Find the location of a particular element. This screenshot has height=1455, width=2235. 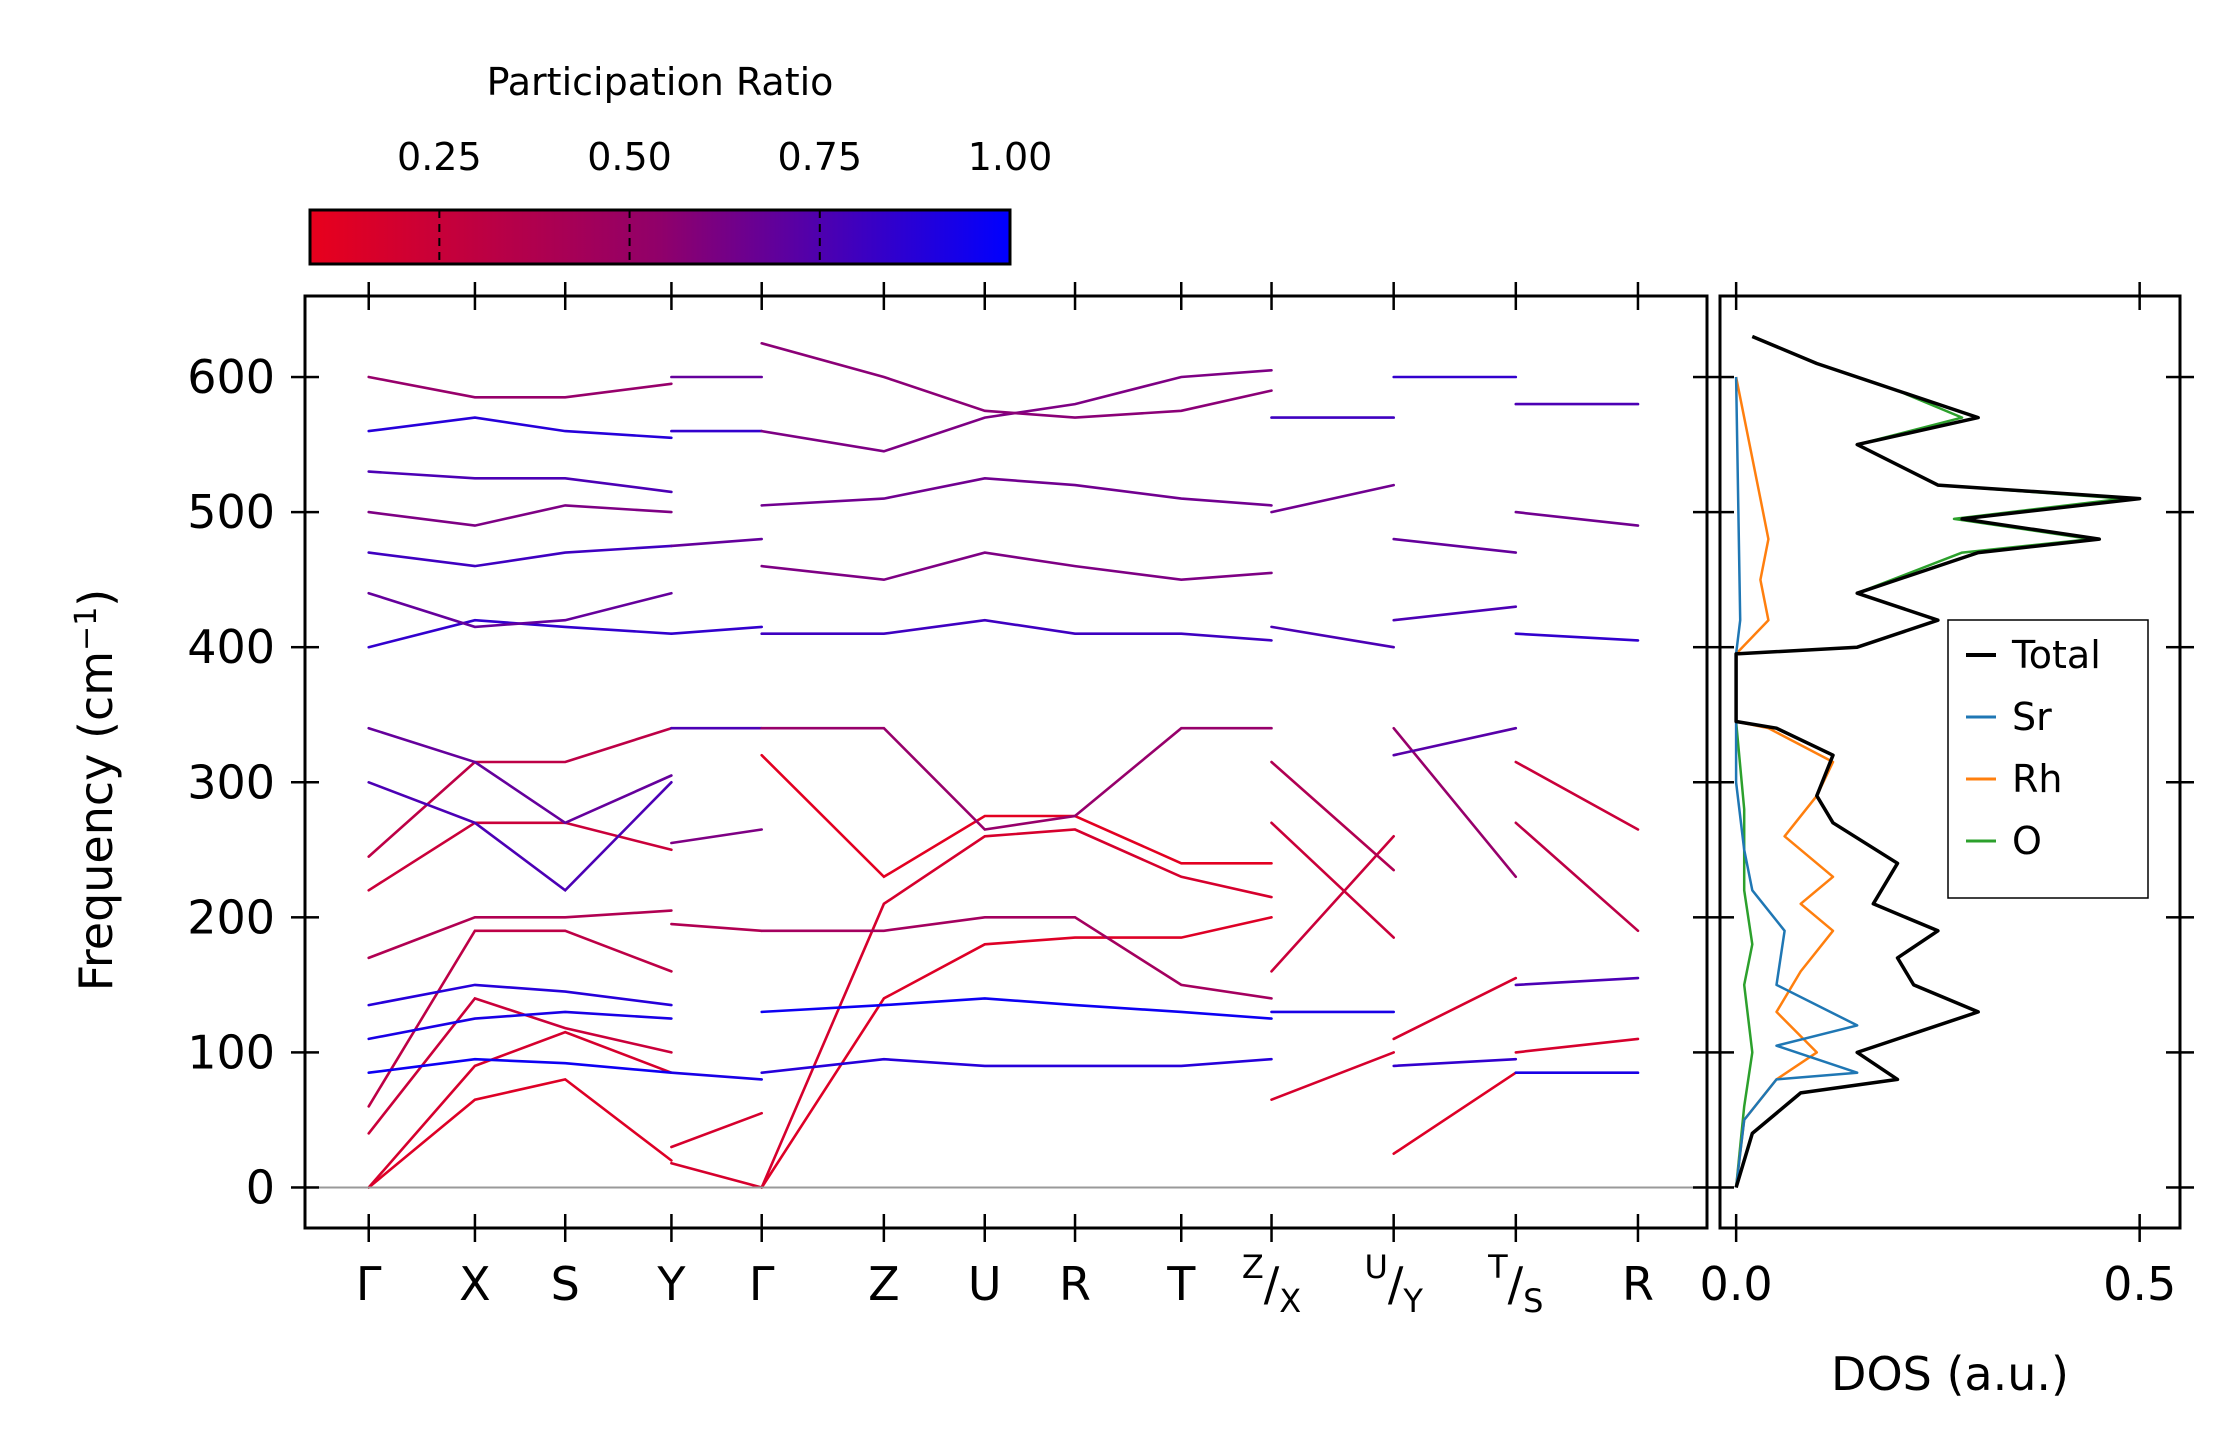

k-point-label: Y is located at coordinates (671, 1284).